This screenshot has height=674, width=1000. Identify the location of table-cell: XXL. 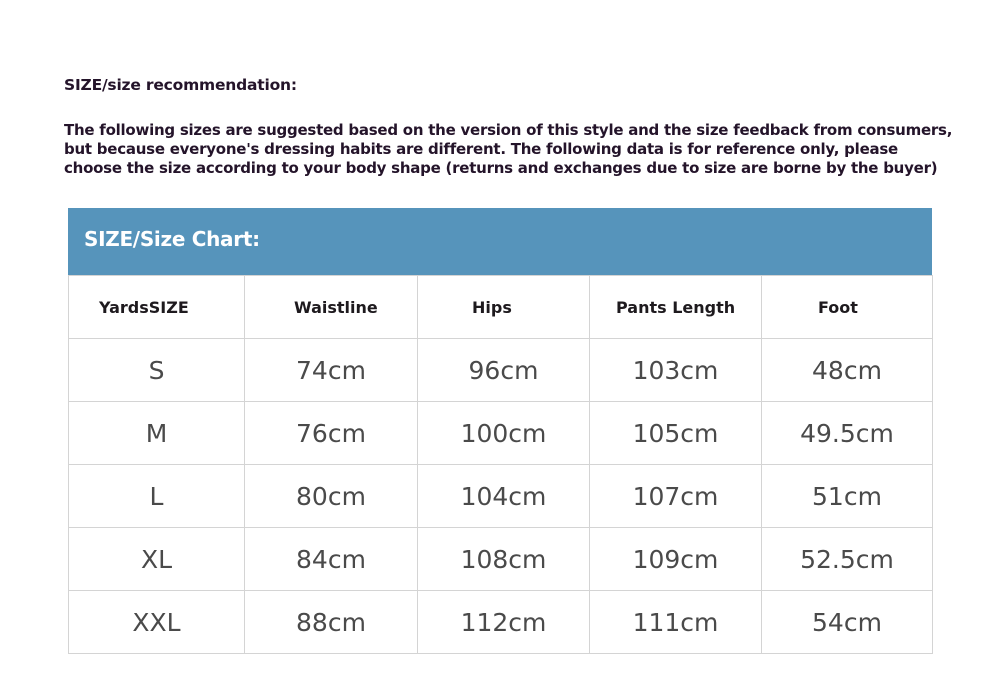
(156, 622).